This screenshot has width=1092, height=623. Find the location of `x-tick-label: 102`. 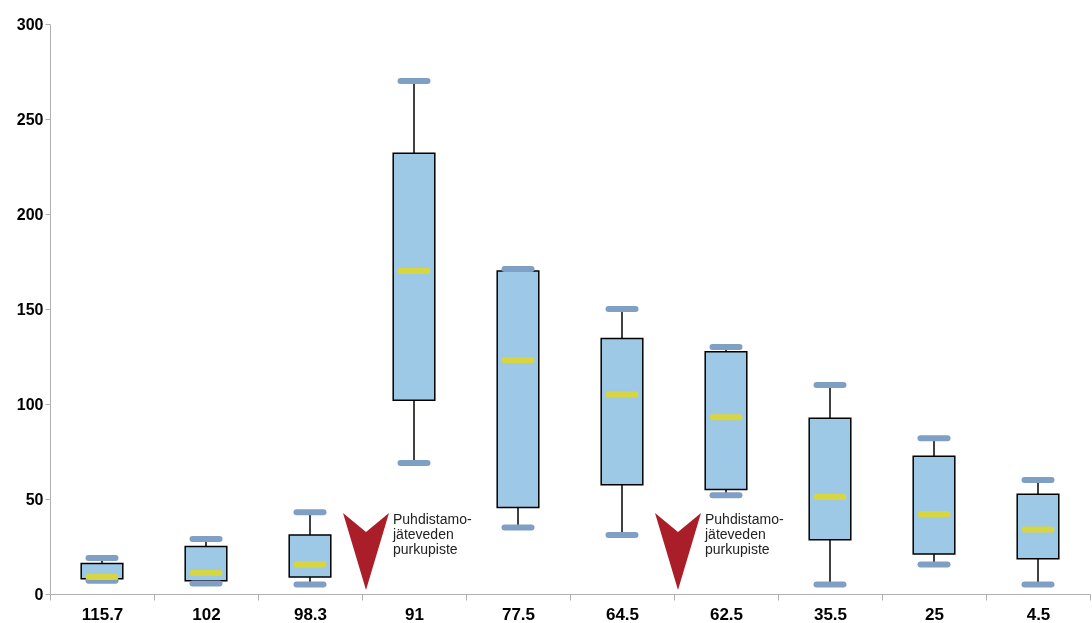

x-tick-label: 102 is located at coordinates (206, 613).